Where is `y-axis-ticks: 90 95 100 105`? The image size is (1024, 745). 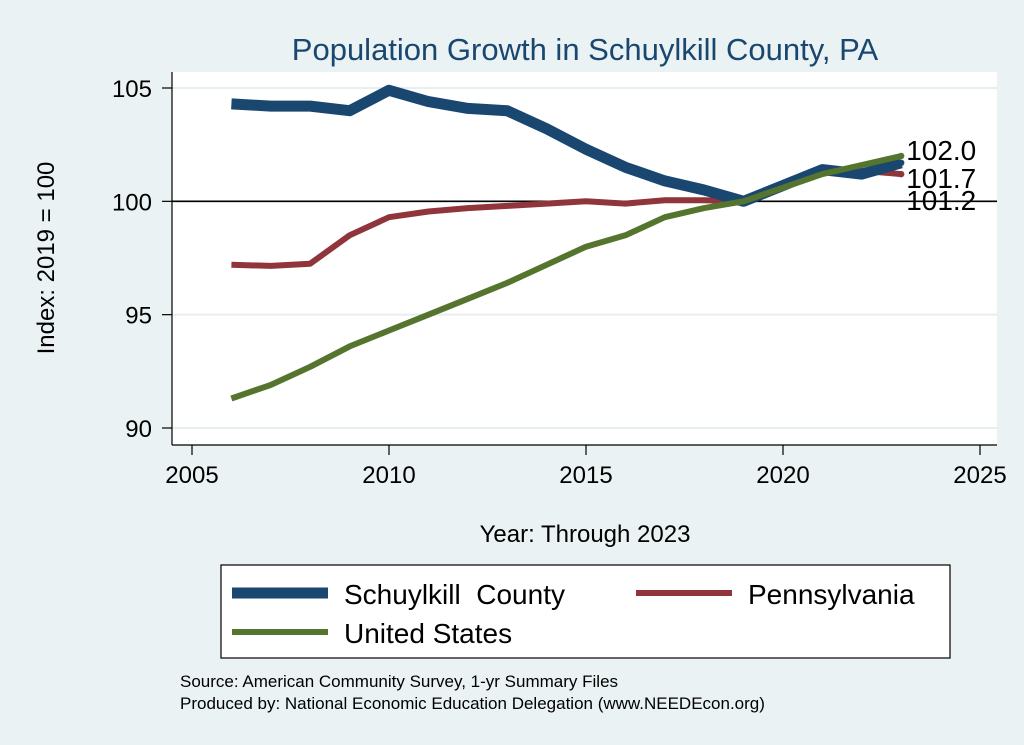
y-axis-ticks: 90 95 100 105 is located at coordinates (142, 259).